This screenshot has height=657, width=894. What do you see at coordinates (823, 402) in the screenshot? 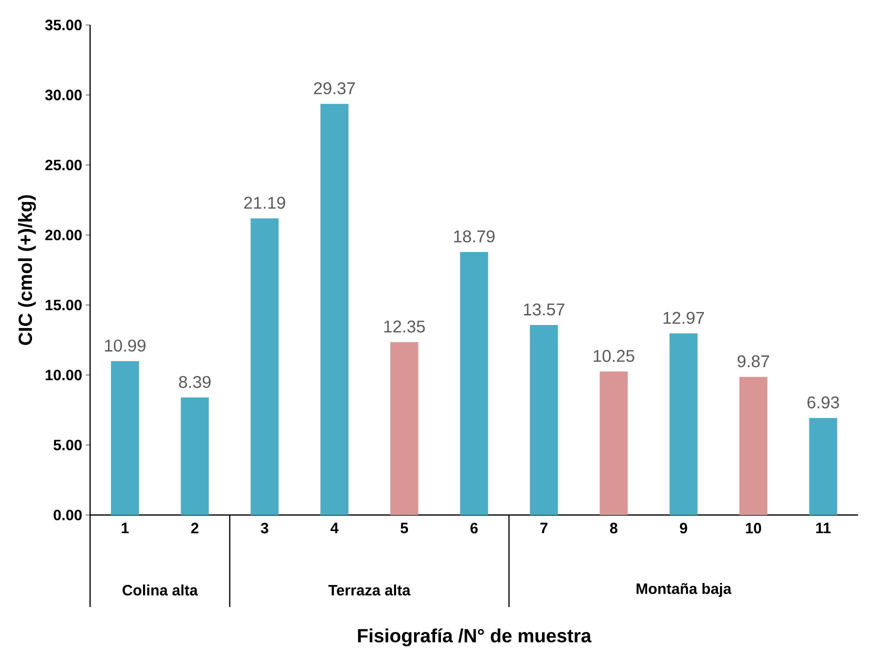
I see `data-label: 6.93` at bounding box center [823, 402].